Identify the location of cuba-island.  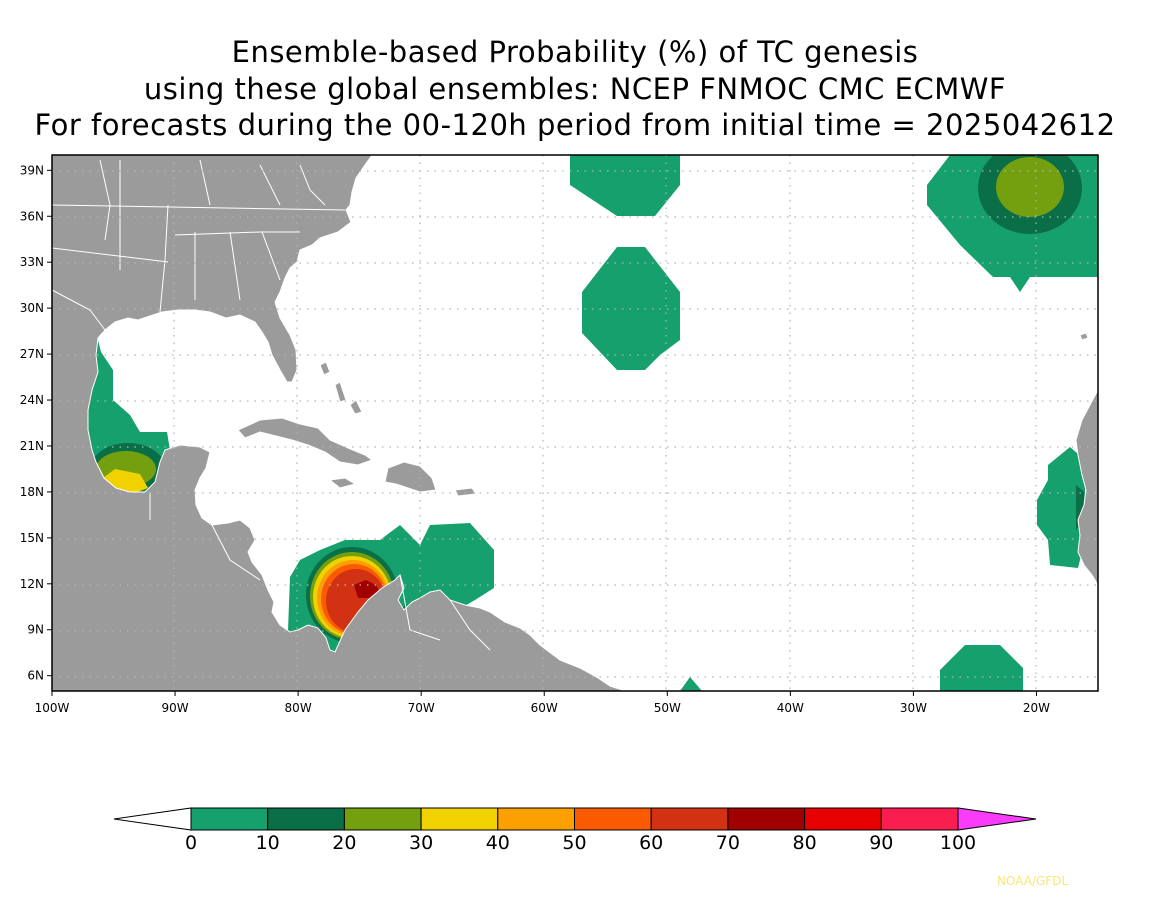
(305, 441).